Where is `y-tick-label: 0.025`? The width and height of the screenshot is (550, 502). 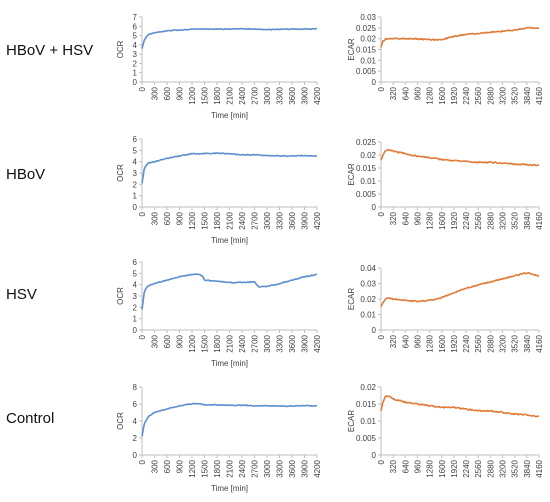 y-tick-label: 0.025 is located at coordinates (366, 28).